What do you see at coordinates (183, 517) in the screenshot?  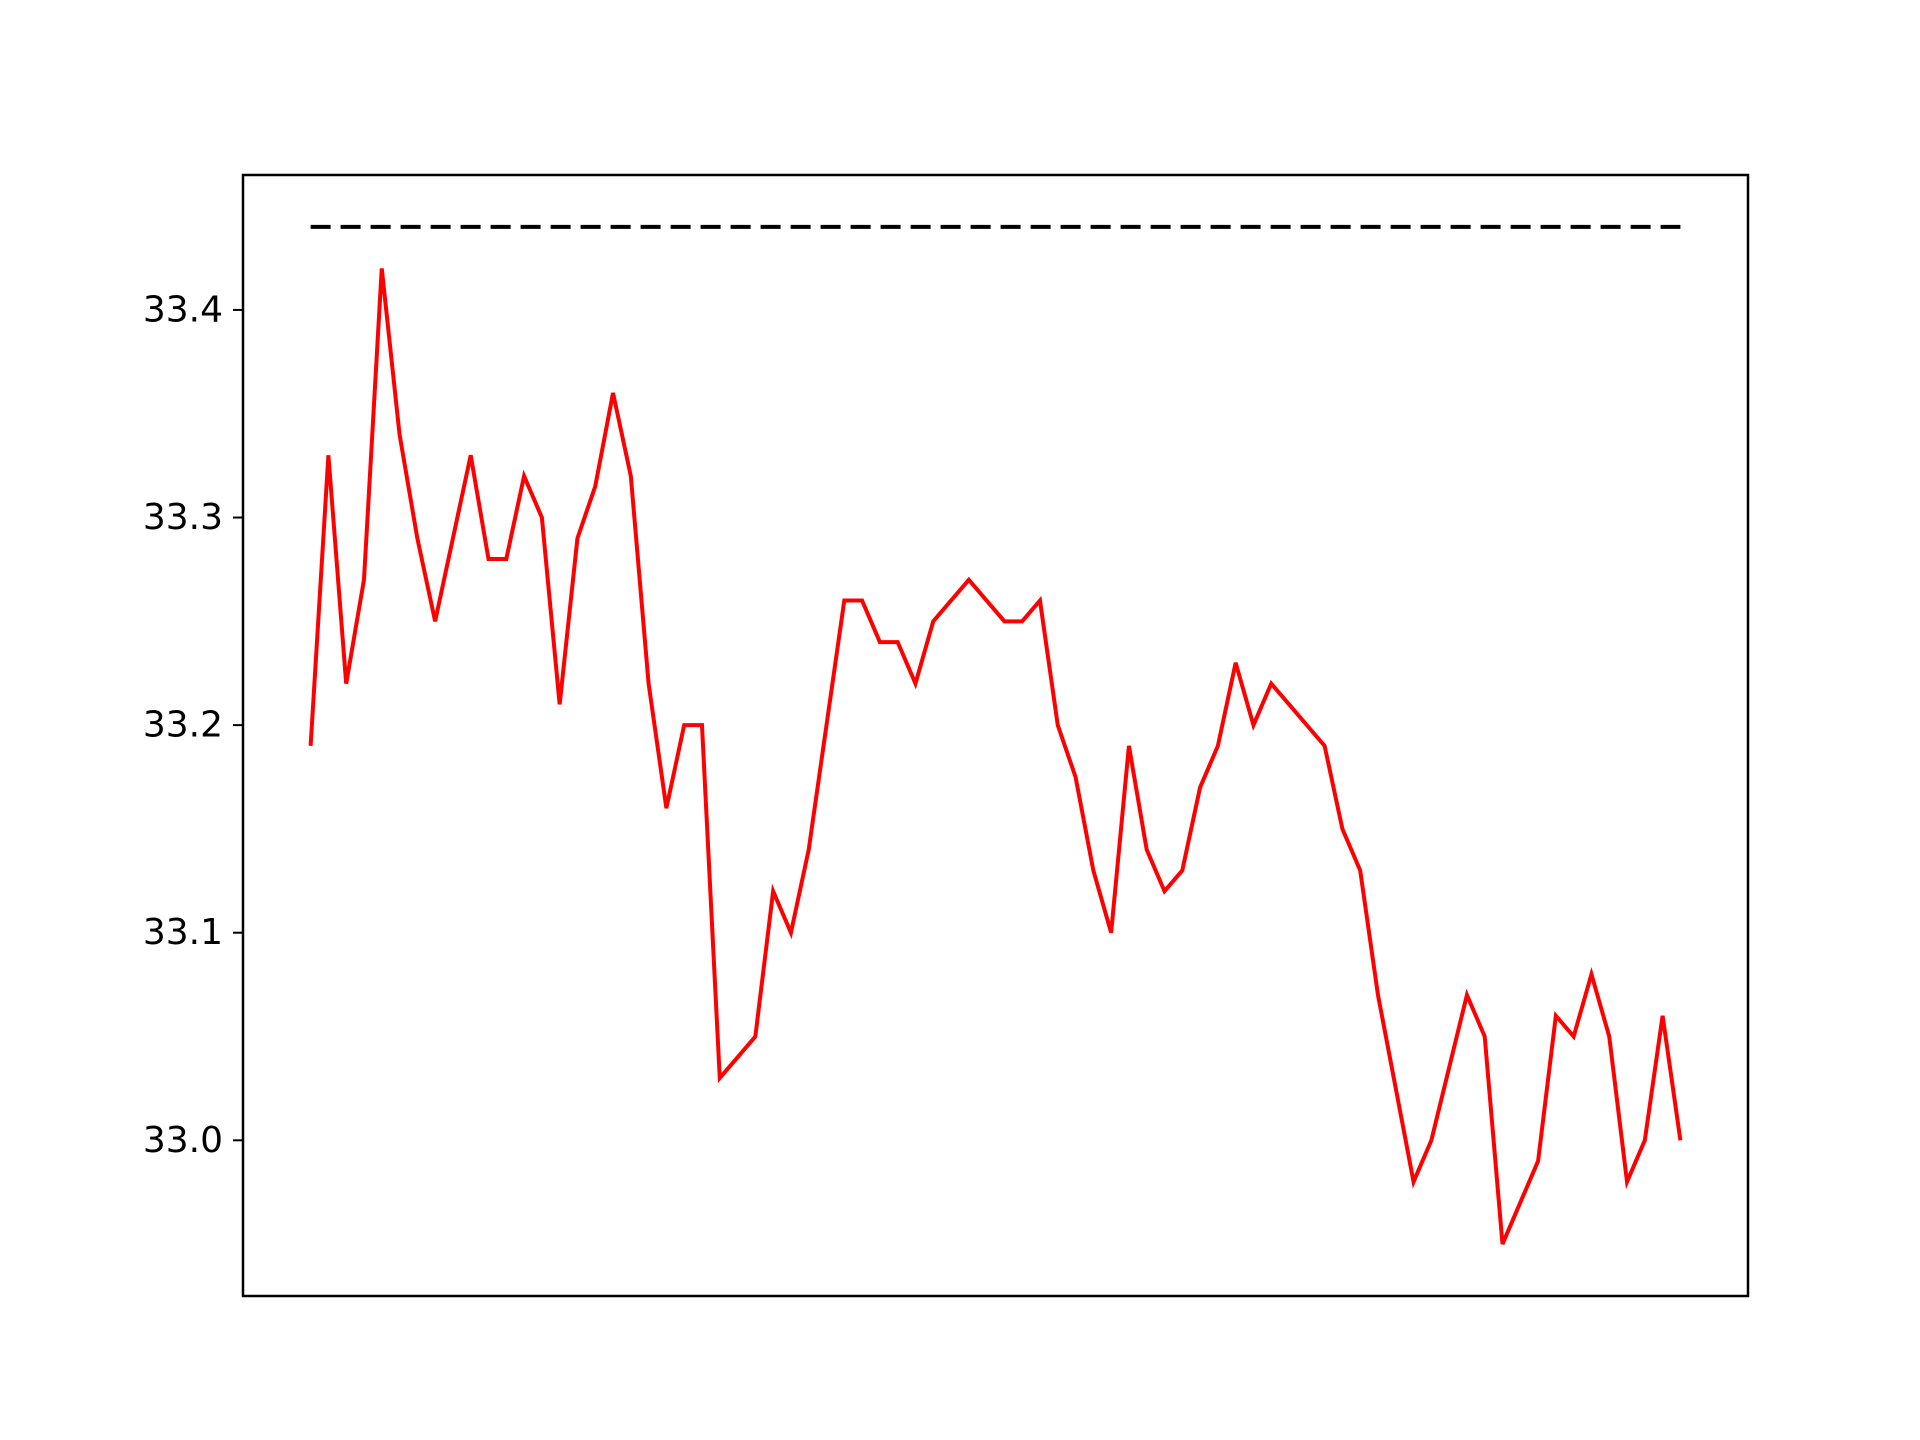 I see `y-tick-label: 33.3` at bounding box center [183, 517].